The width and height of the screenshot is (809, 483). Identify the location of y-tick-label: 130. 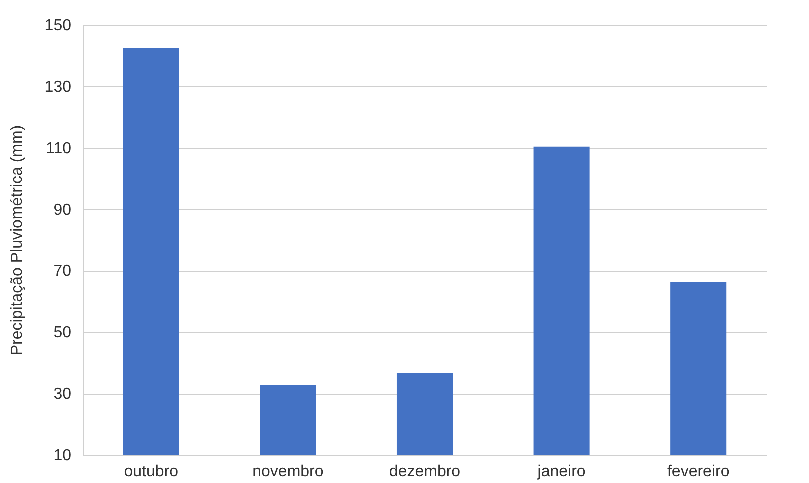
(58, 87).